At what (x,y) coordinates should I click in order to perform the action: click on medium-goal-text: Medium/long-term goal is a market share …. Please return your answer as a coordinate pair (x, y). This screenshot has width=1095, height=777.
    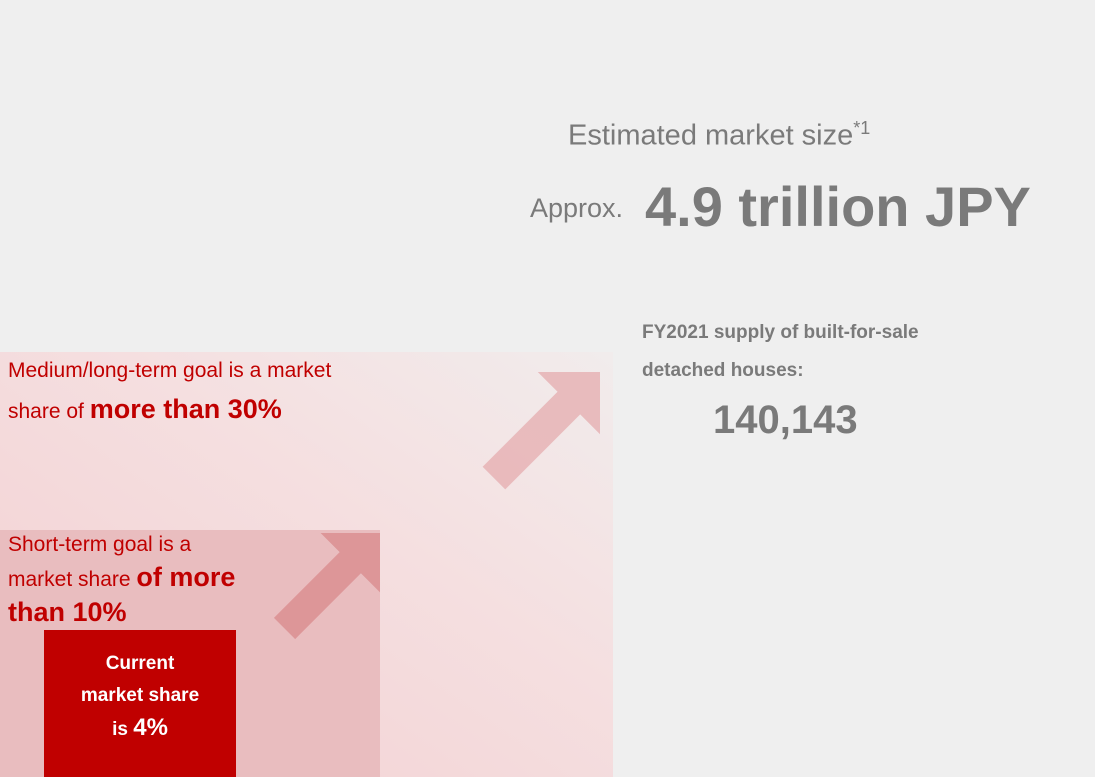
    Looking at the image, I should click on (169, 391).